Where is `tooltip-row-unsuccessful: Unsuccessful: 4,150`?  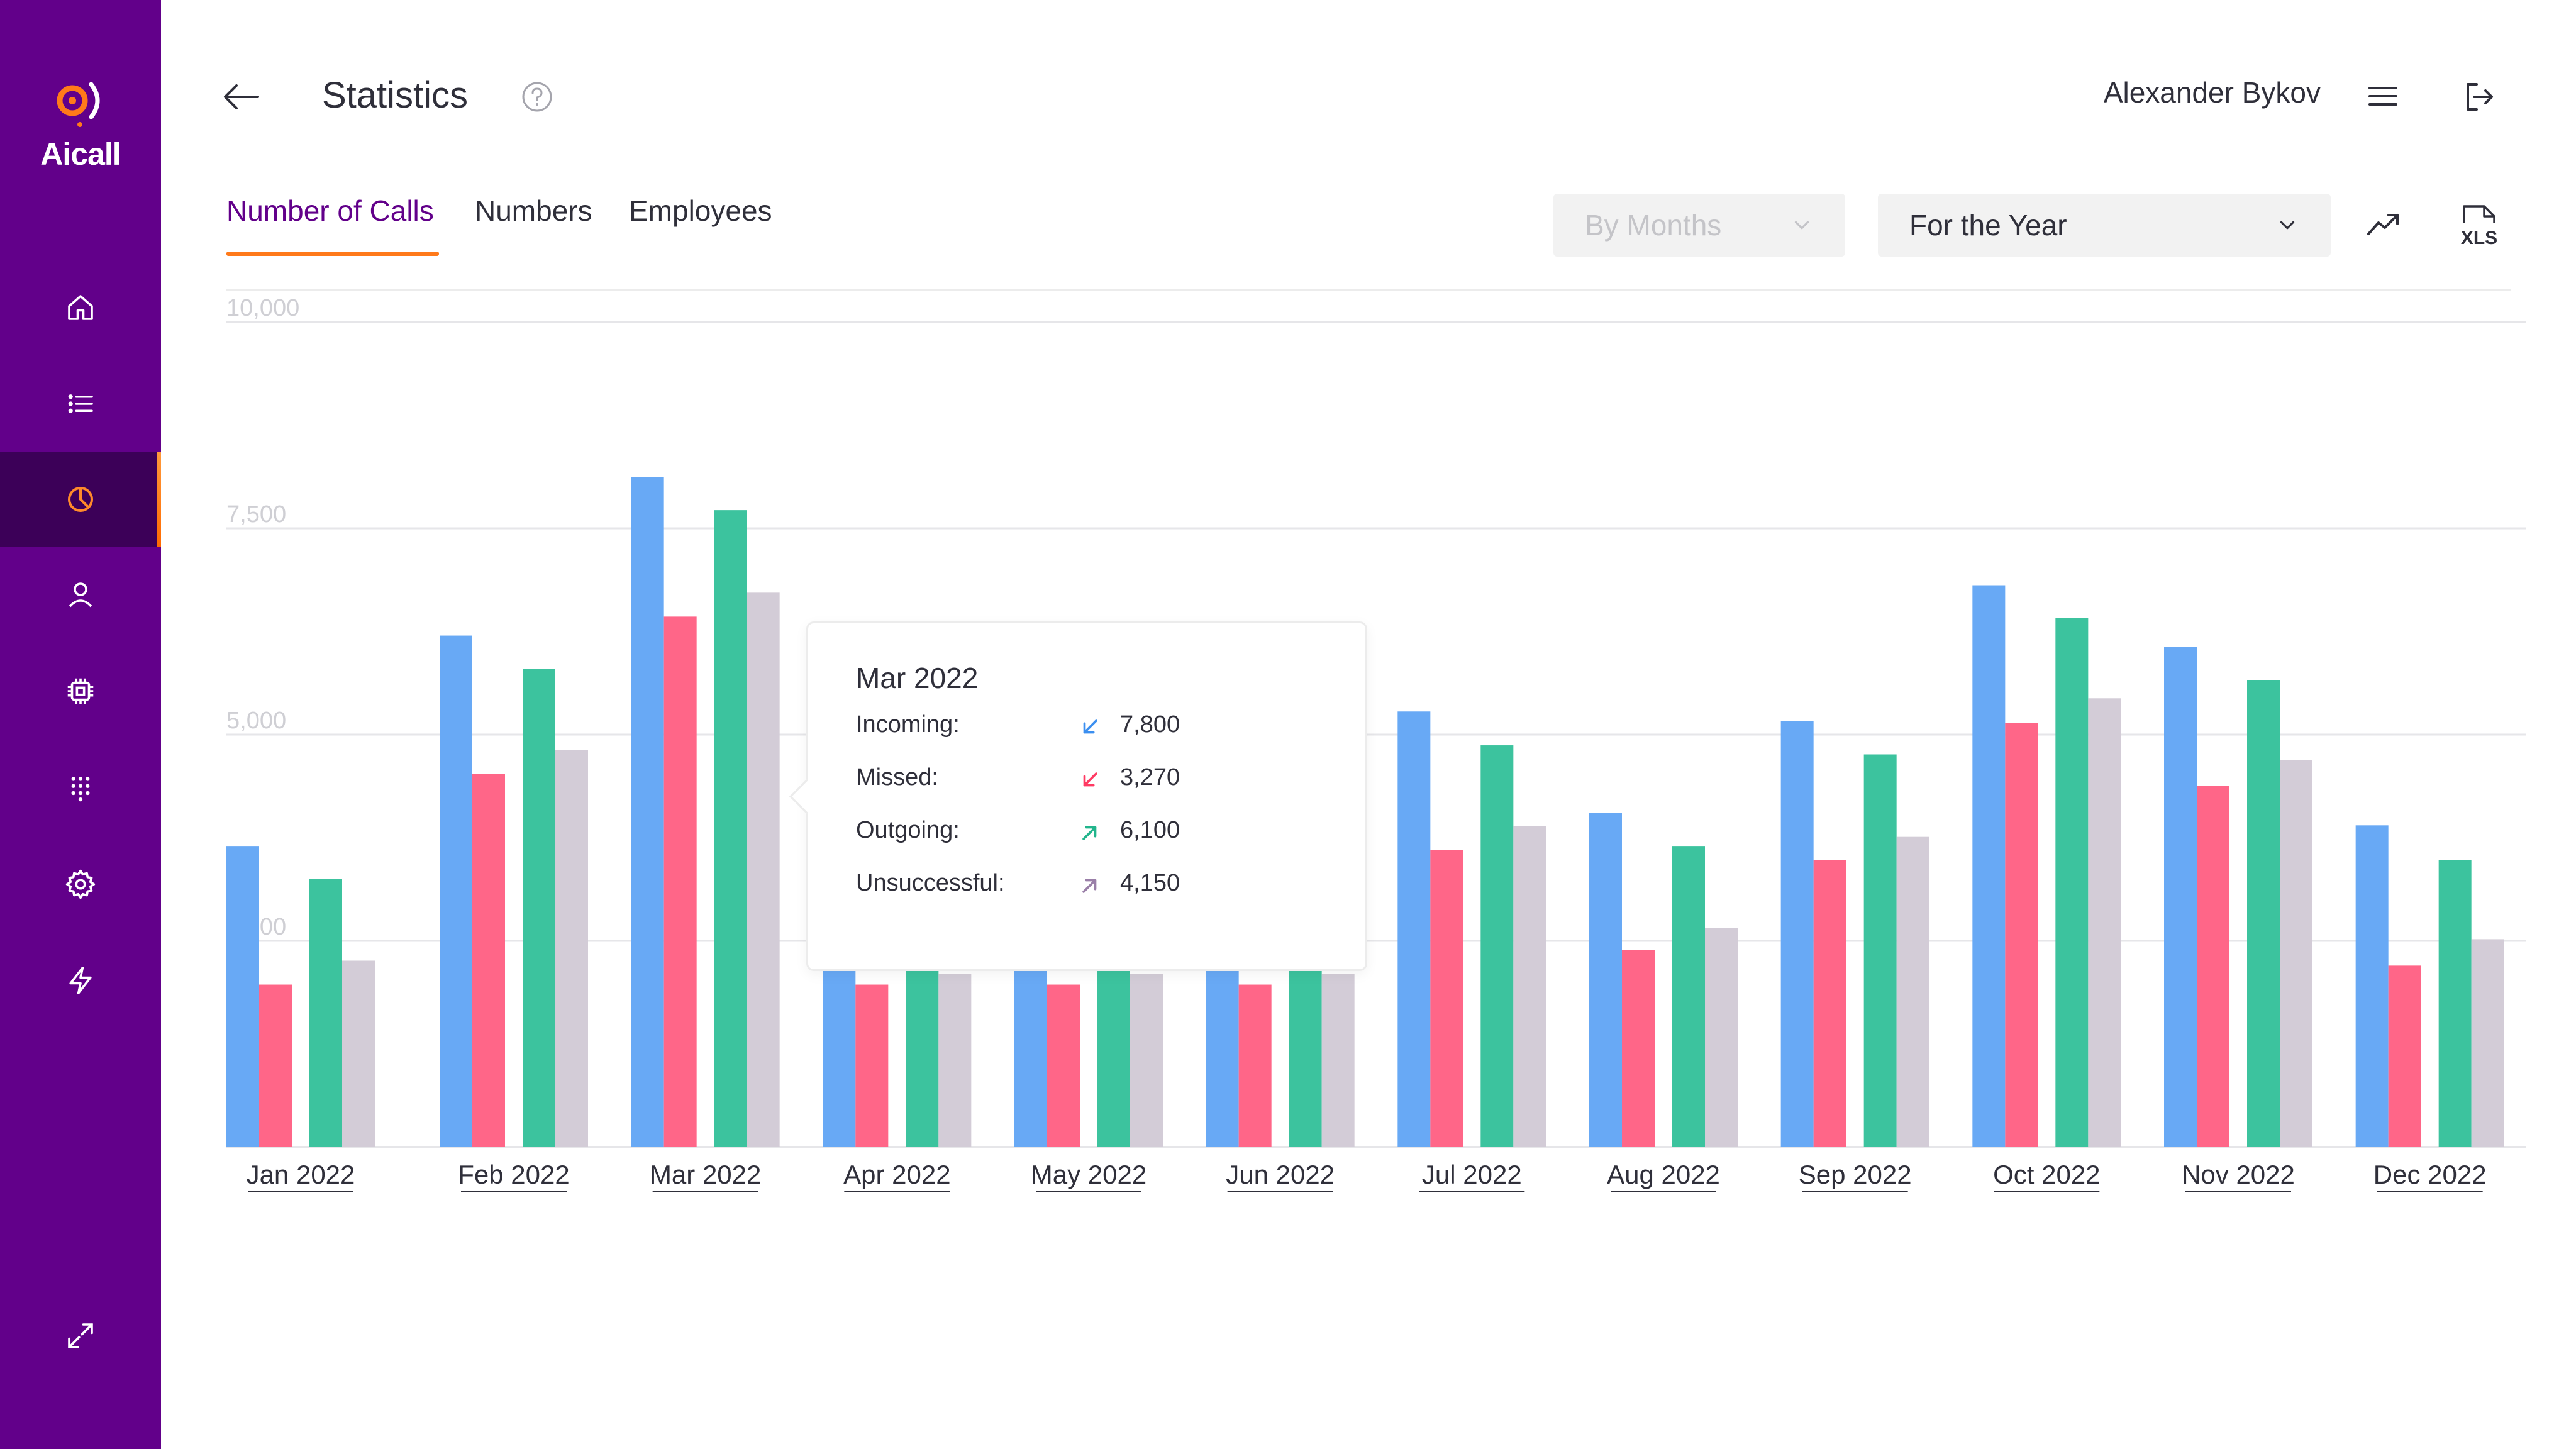 tooltip-row-unsuccessful: Unsuccessful: 4,150 is located at coordinates (1095, 889).